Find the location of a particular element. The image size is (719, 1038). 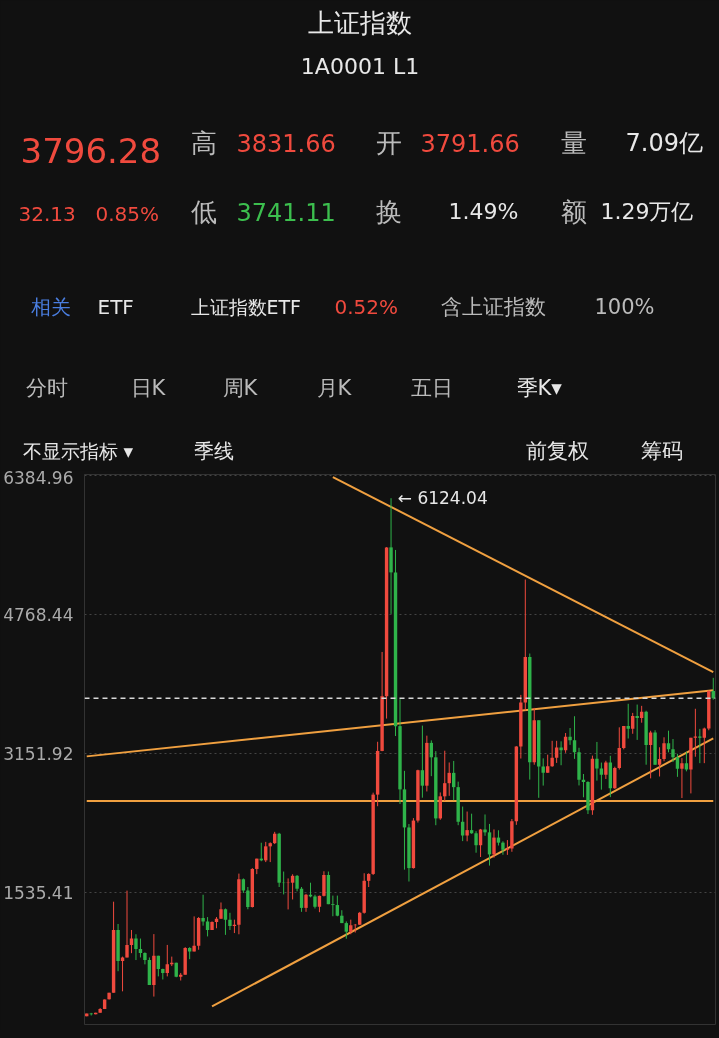

text: 开 is located at coordinates (388, 142).